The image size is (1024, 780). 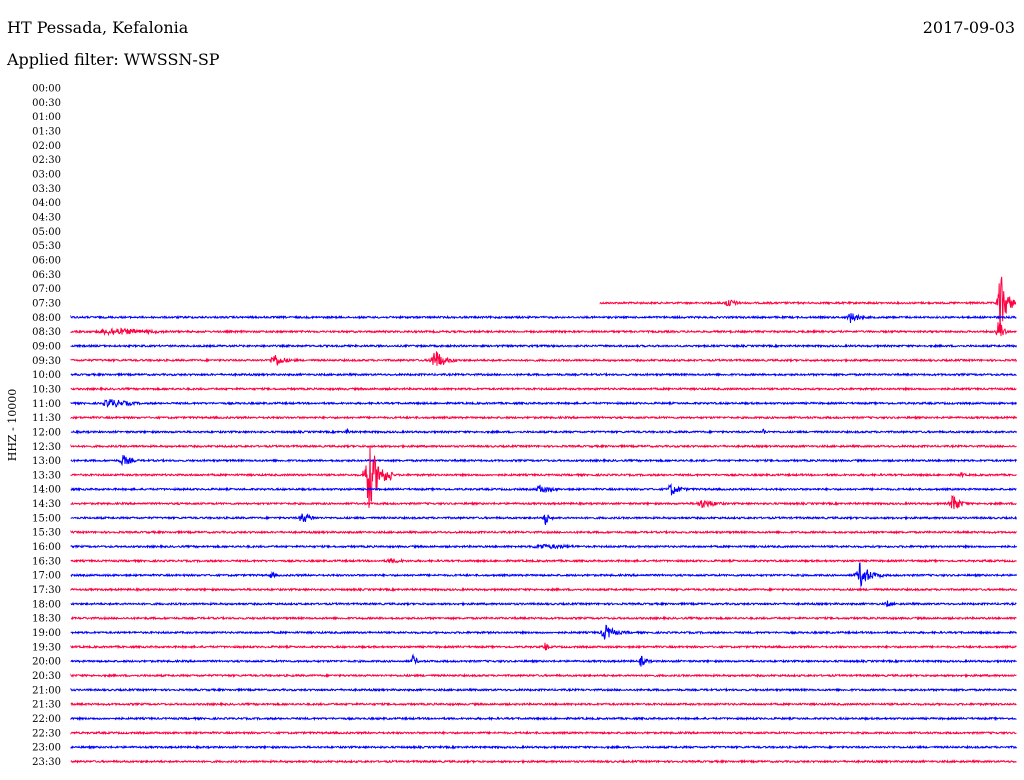 I want to click on time-label: 08:30, so click(x=46, y=332).